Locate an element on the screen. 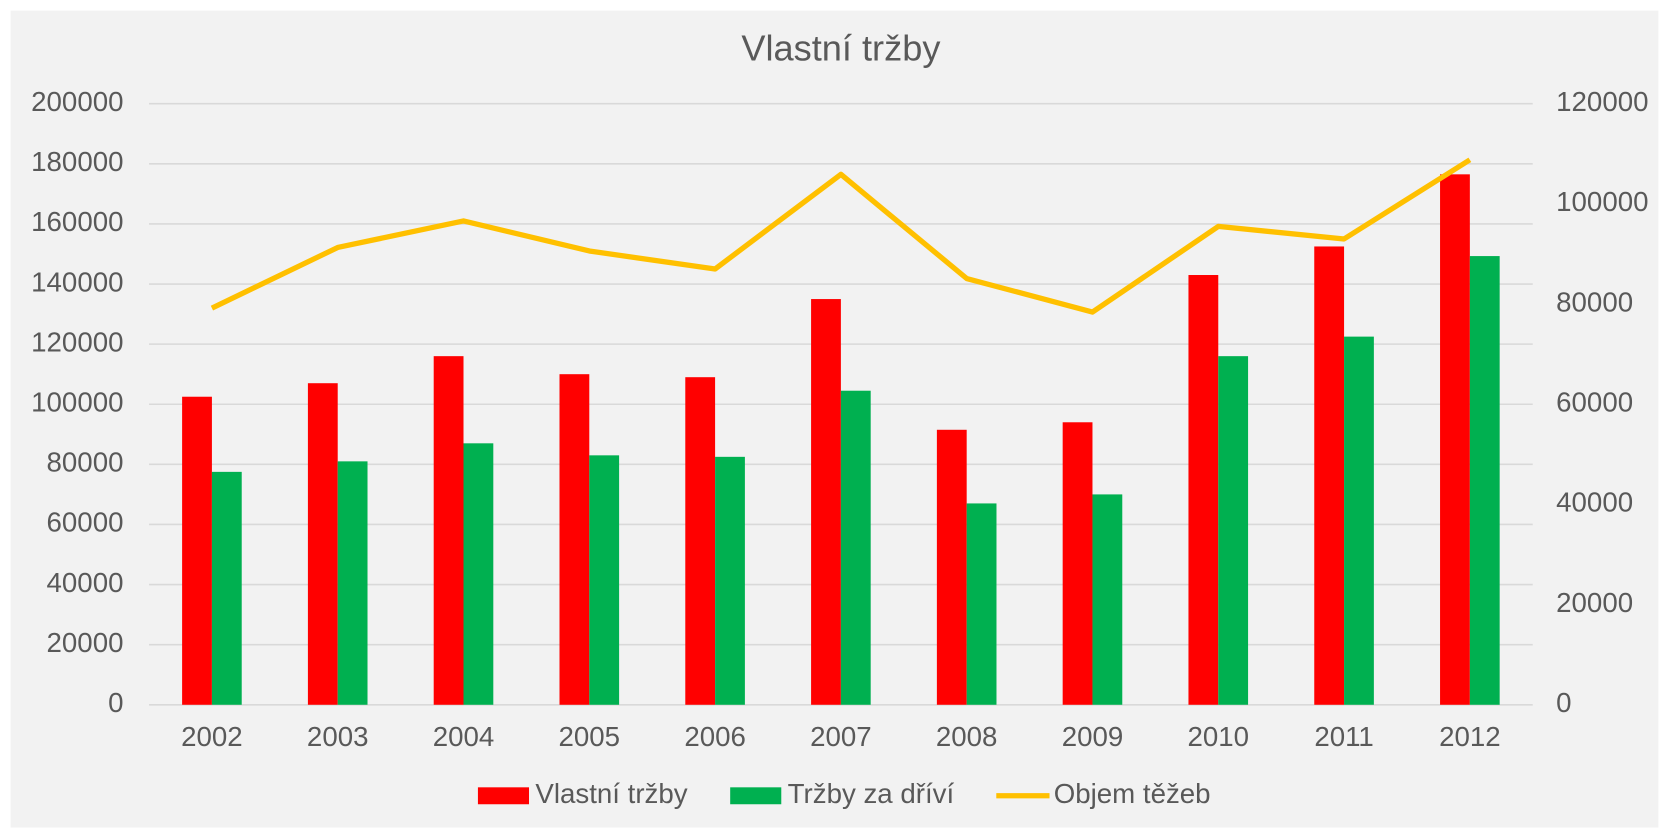 This screenshot has width=1669, height=836. x-tick-label: 2005 is located at coordinates (590, 736).